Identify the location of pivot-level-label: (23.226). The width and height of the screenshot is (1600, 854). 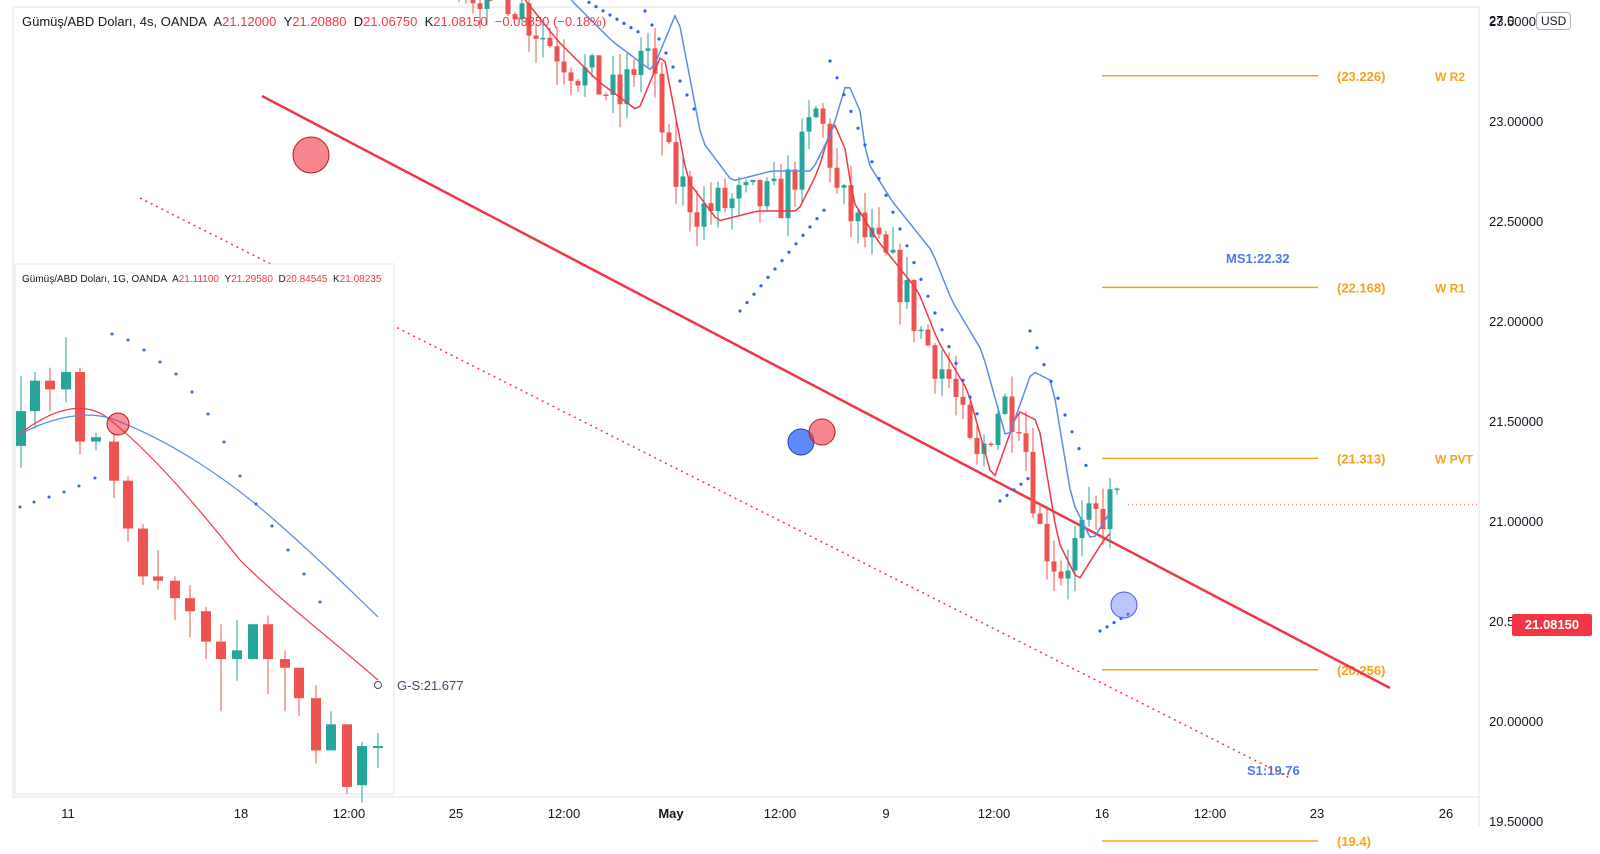
(1361, 76).